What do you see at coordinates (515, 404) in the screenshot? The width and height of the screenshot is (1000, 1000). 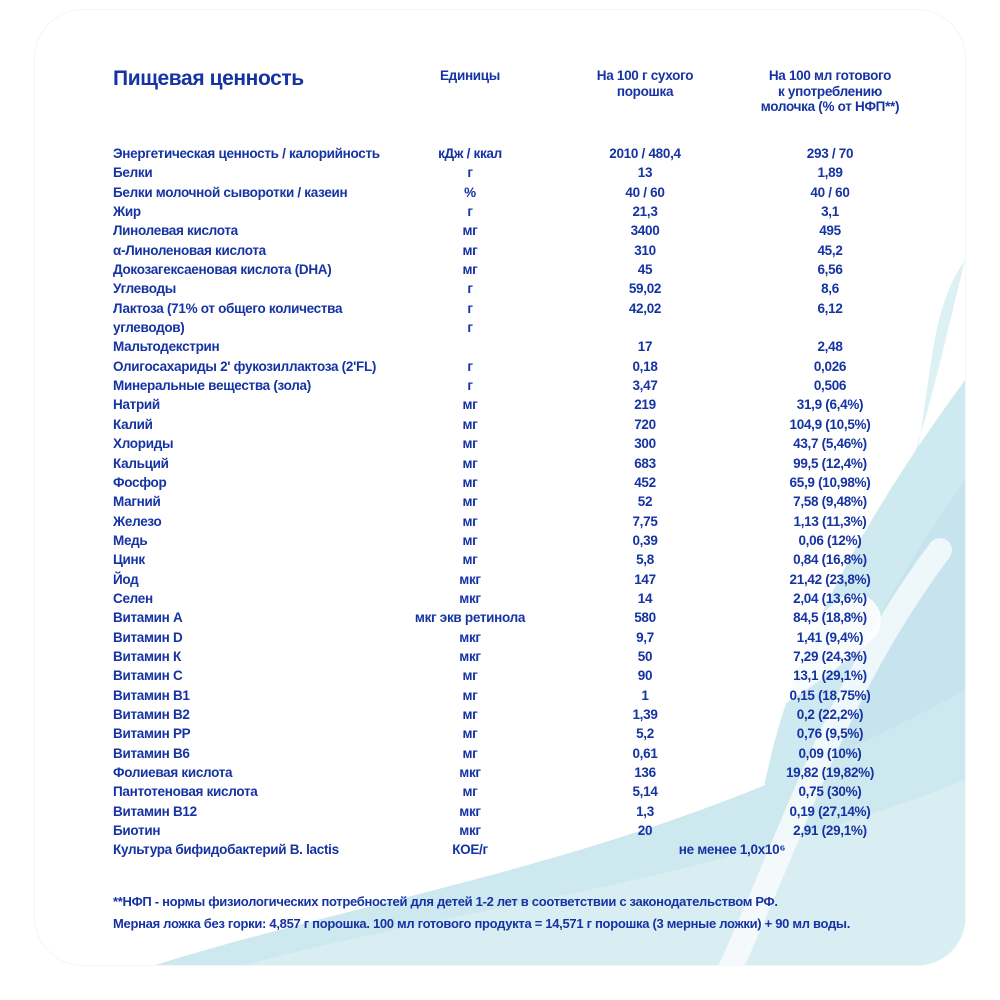 I see `table-row: Натрий мг 219 31,9 (6,4%)` at bounding box center [515, 404].